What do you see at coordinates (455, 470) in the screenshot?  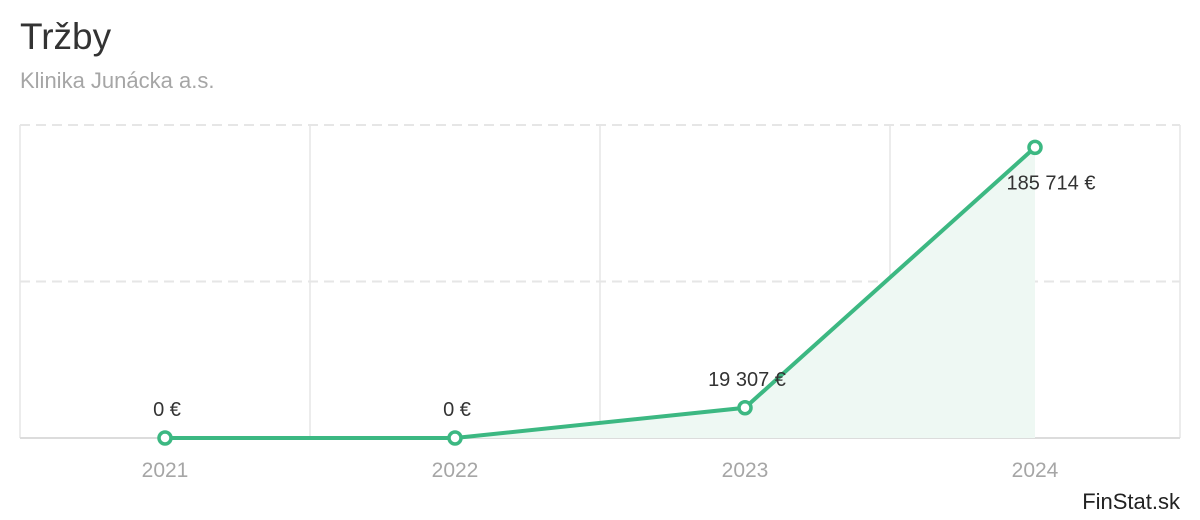 I see `x-tick-label: 2022` at bounding box center [455, 470].